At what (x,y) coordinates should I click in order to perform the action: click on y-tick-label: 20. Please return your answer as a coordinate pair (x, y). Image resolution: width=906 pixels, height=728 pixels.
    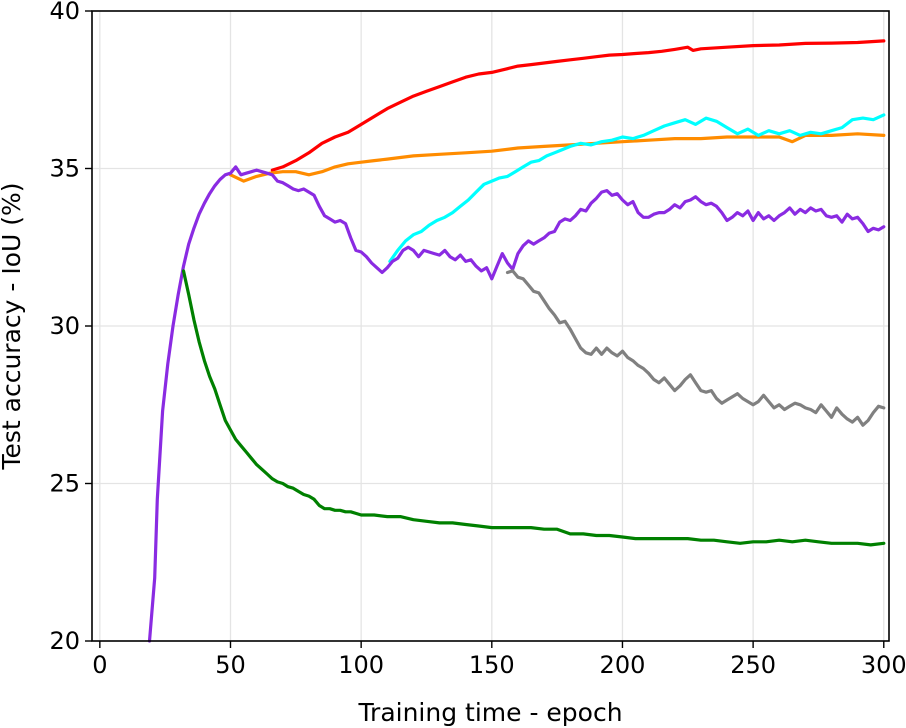
    Looking at the image, I should click on (64, 641).